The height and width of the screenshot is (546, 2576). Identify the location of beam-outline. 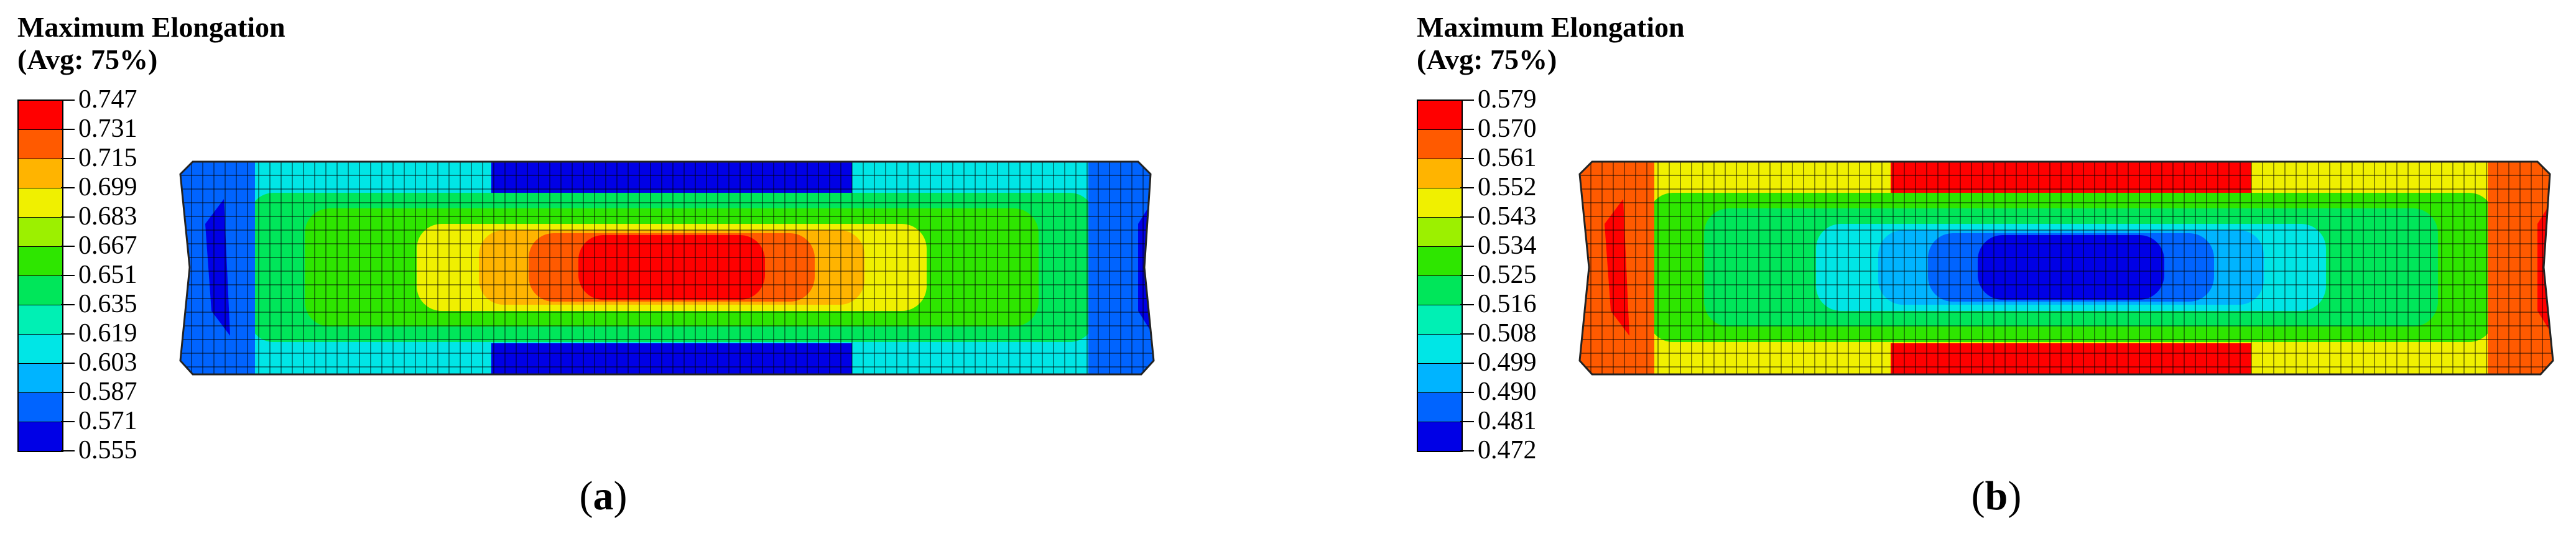
(667, 268).